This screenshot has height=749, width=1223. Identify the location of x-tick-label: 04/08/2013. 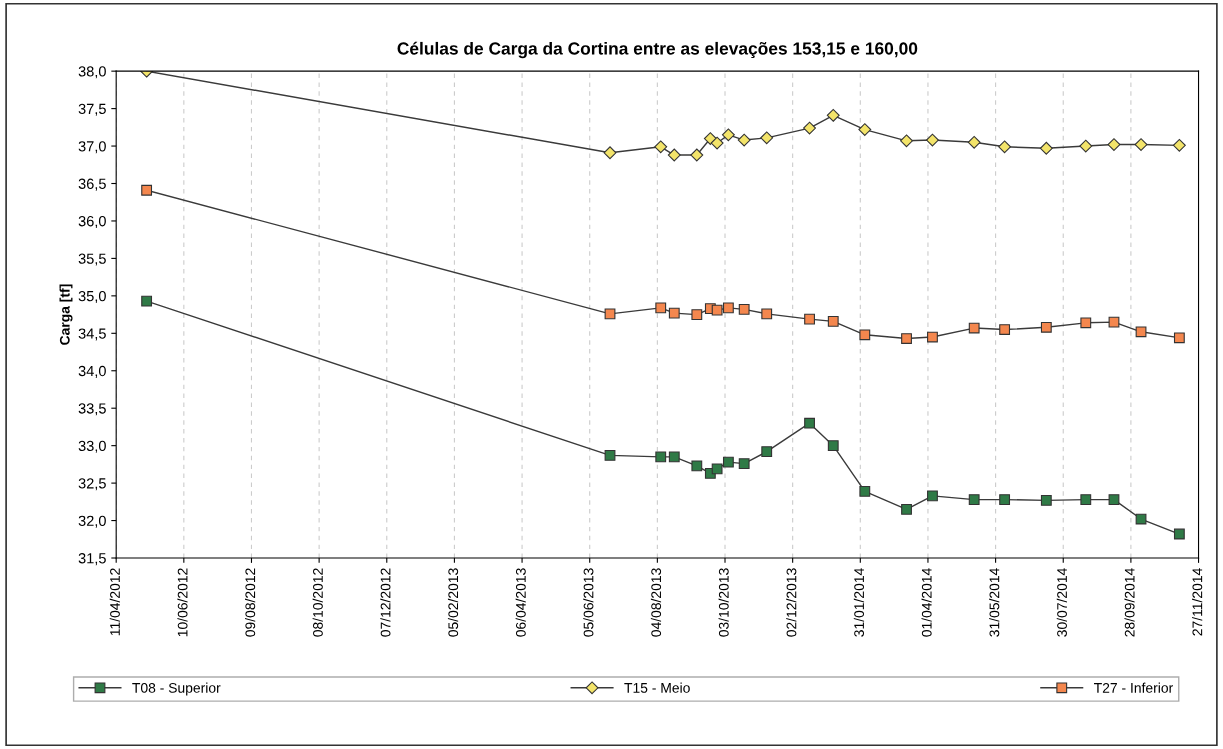
(656, 602).